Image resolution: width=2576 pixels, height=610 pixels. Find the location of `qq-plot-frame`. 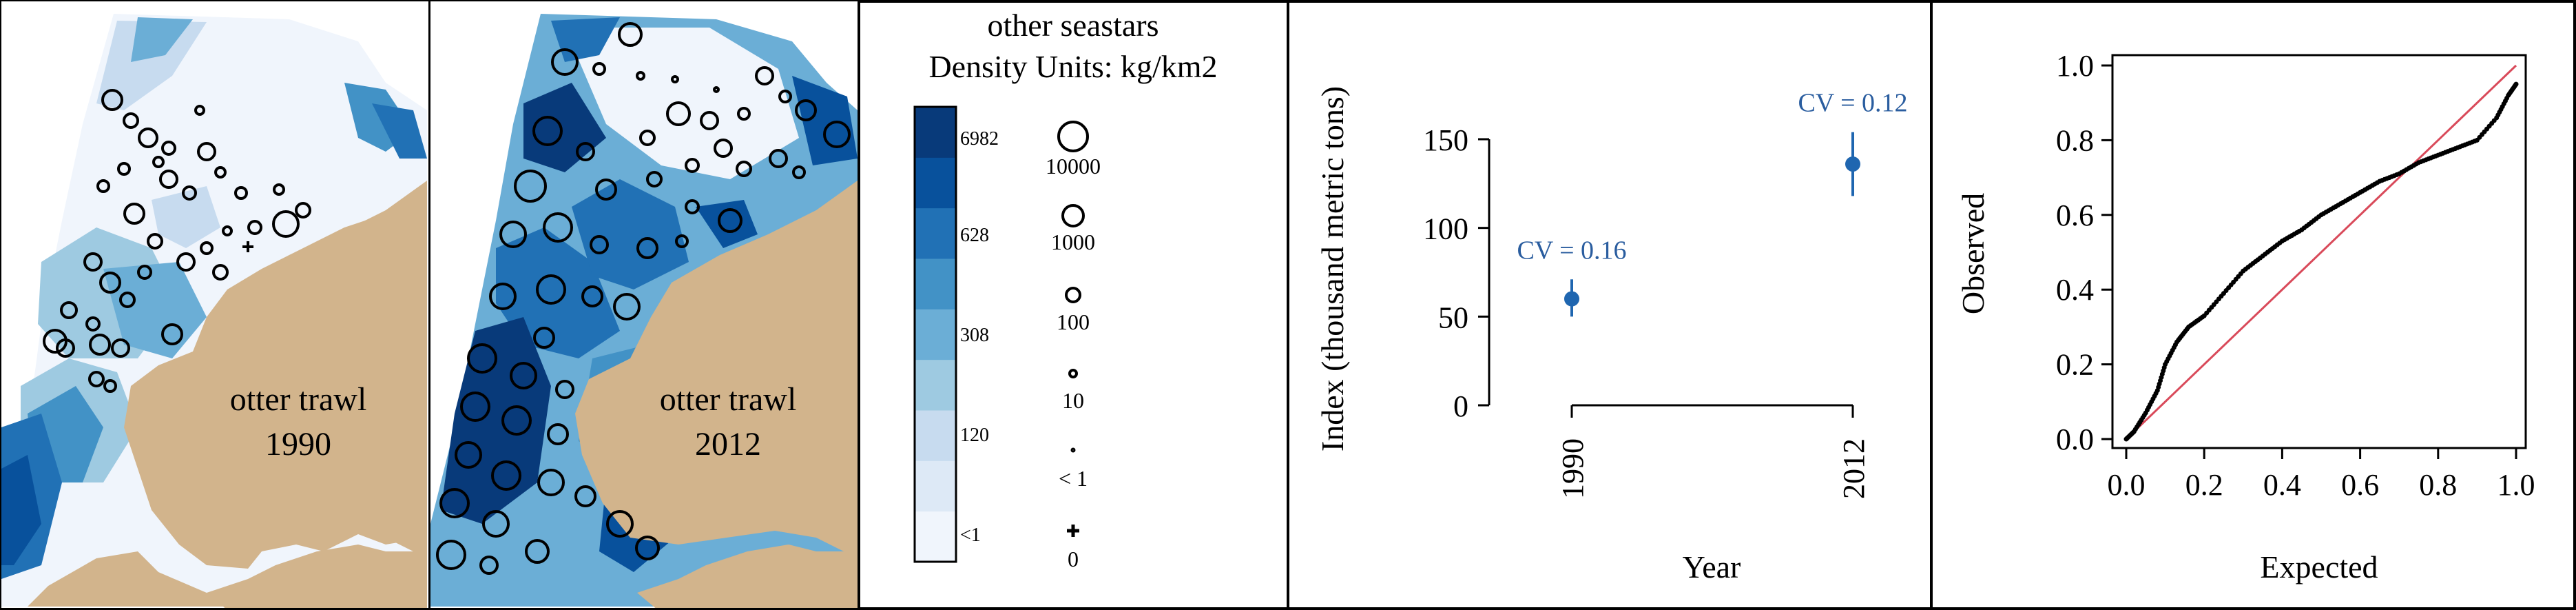

qq-plot-frame is located at coordinates (2319, 251).